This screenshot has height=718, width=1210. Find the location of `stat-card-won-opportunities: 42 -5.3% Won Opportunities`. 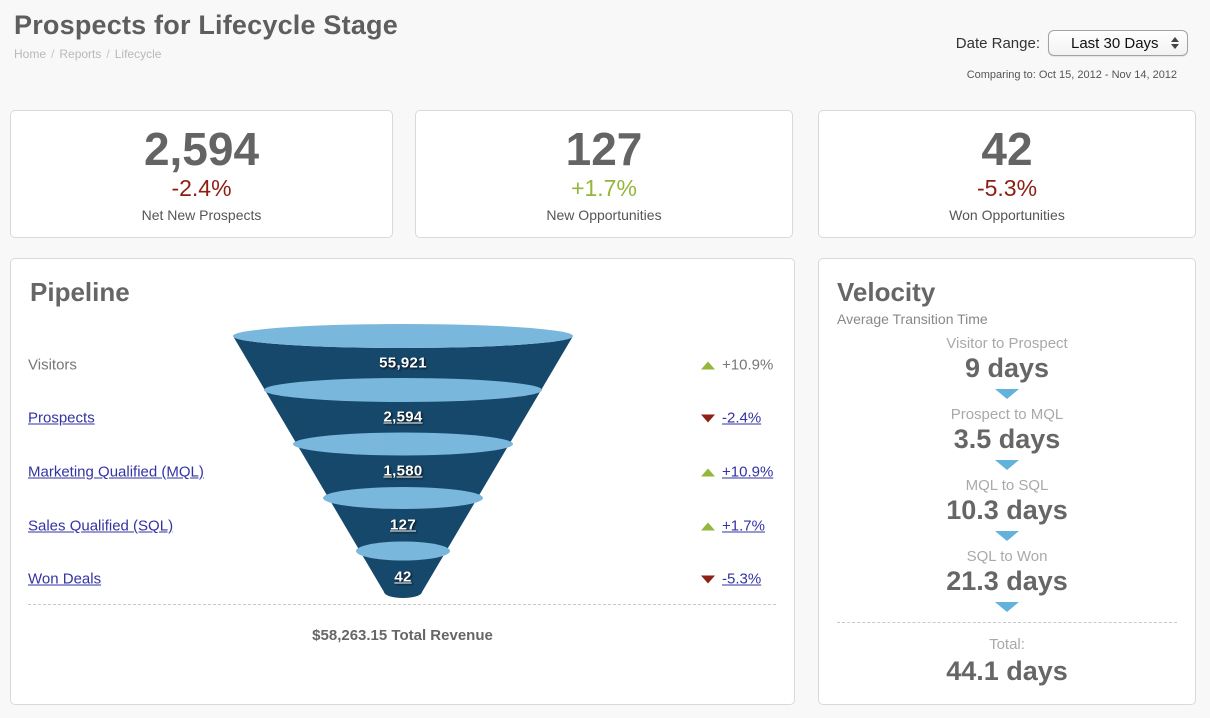

stat-card-won-opportunities: 42 -5.3% Won Opportunities is located at coordinates (1007, 174).